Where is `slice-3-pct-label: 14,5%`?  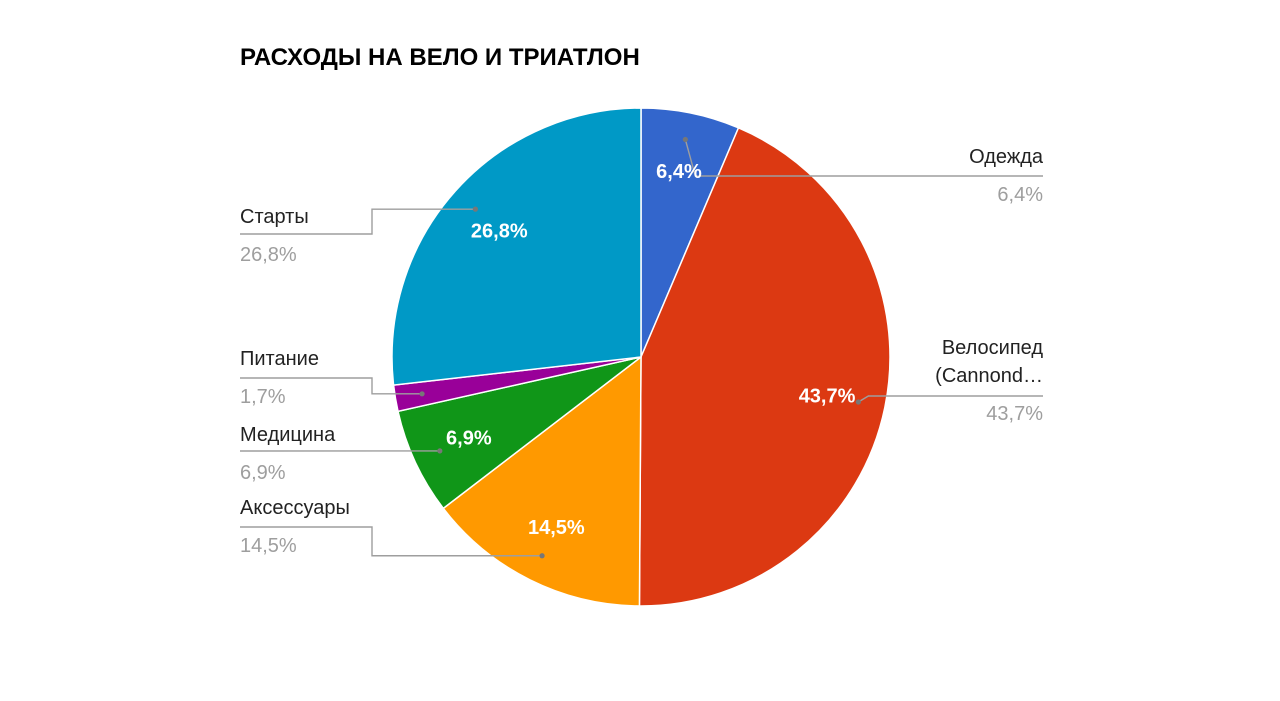 slice-3-pct-label: 14,5% is located at coordinates (556, 528).